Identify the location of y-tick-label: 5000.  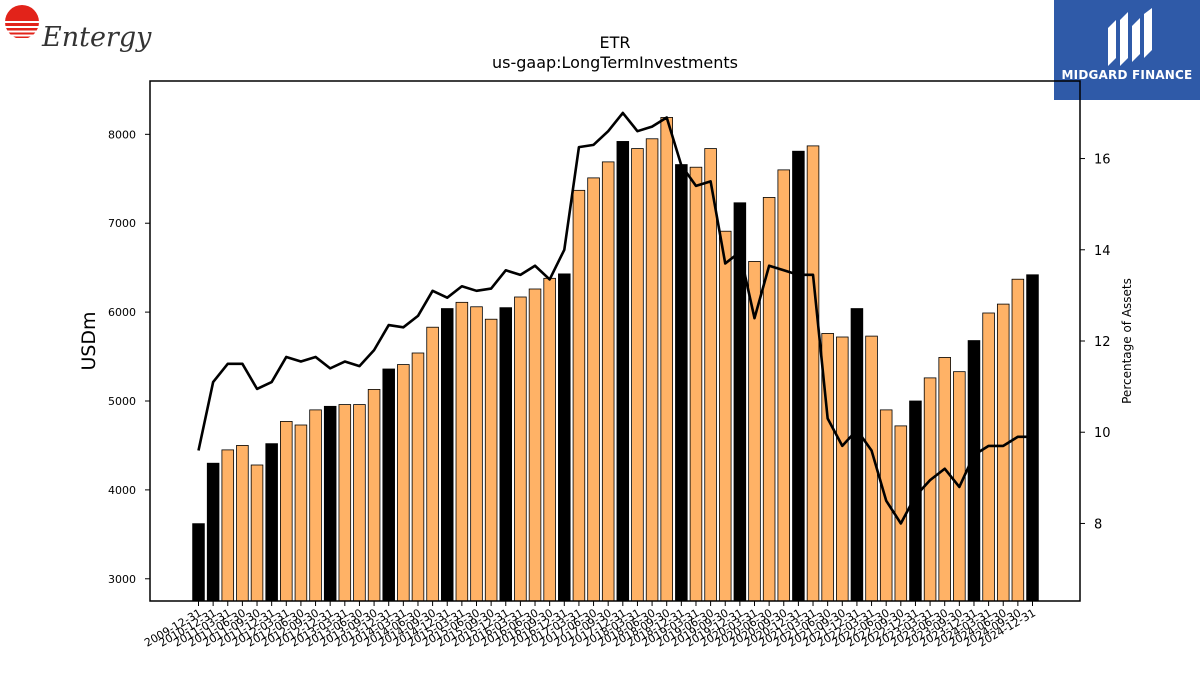
(122, 401).